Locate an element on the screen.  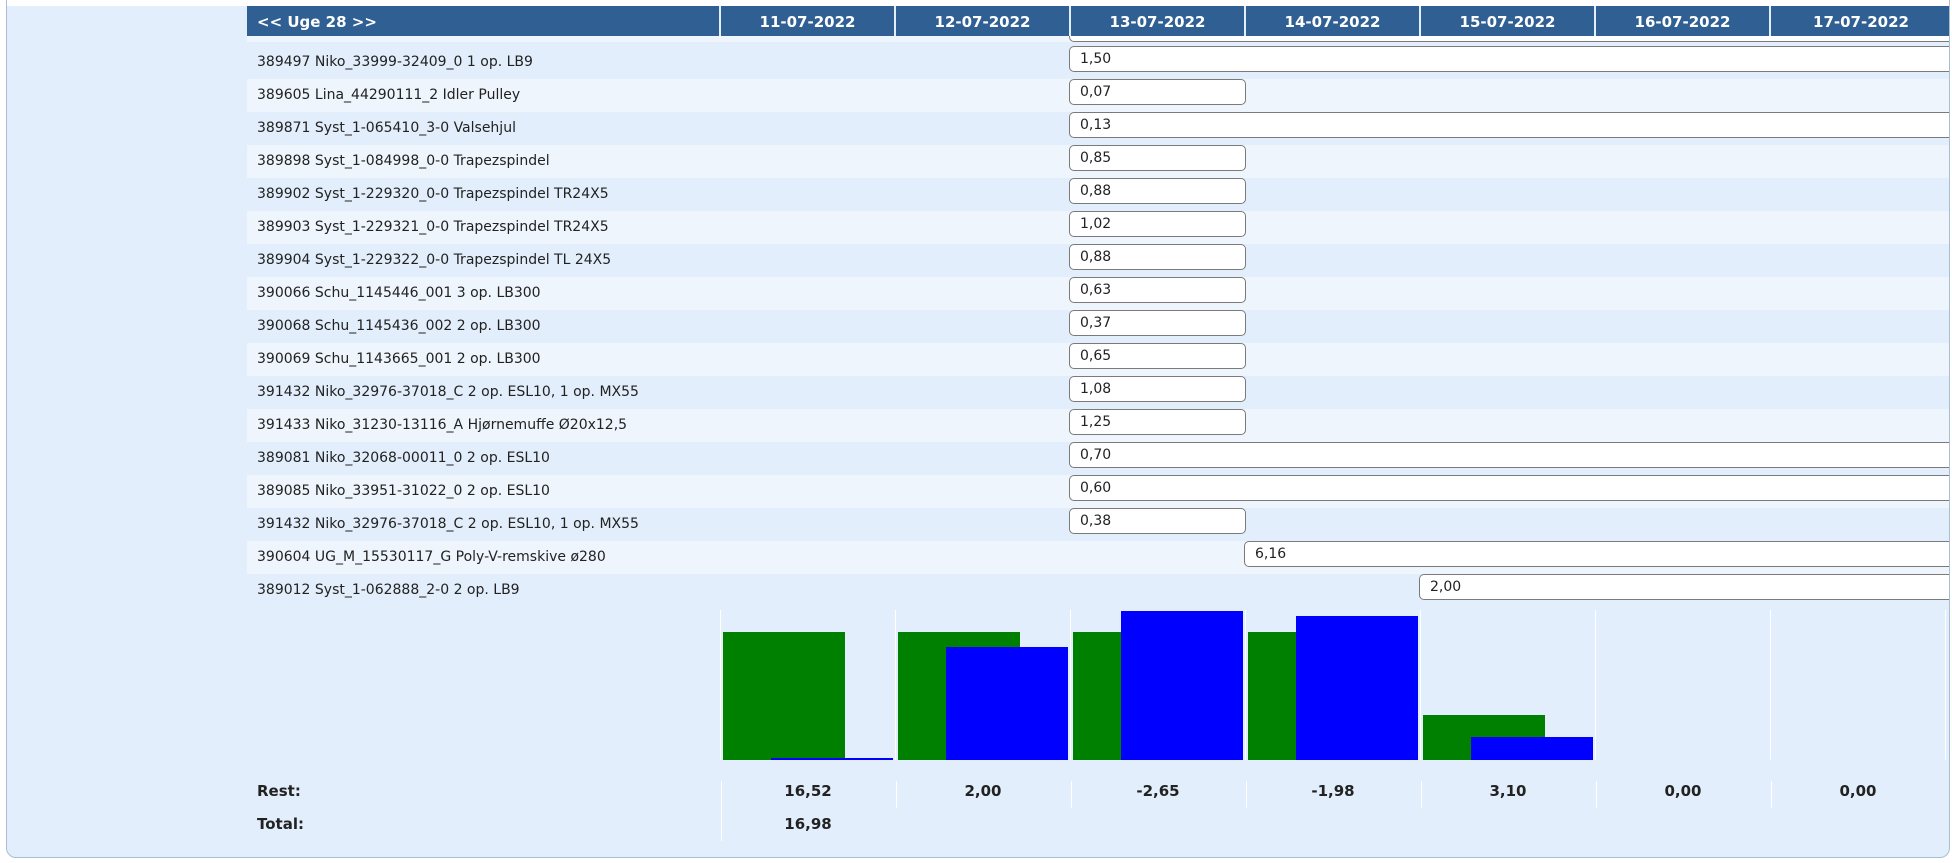
task-label: 389012 Syst_1-062888_2-0 2 op. LB9 is located at coordinates (388, 590).